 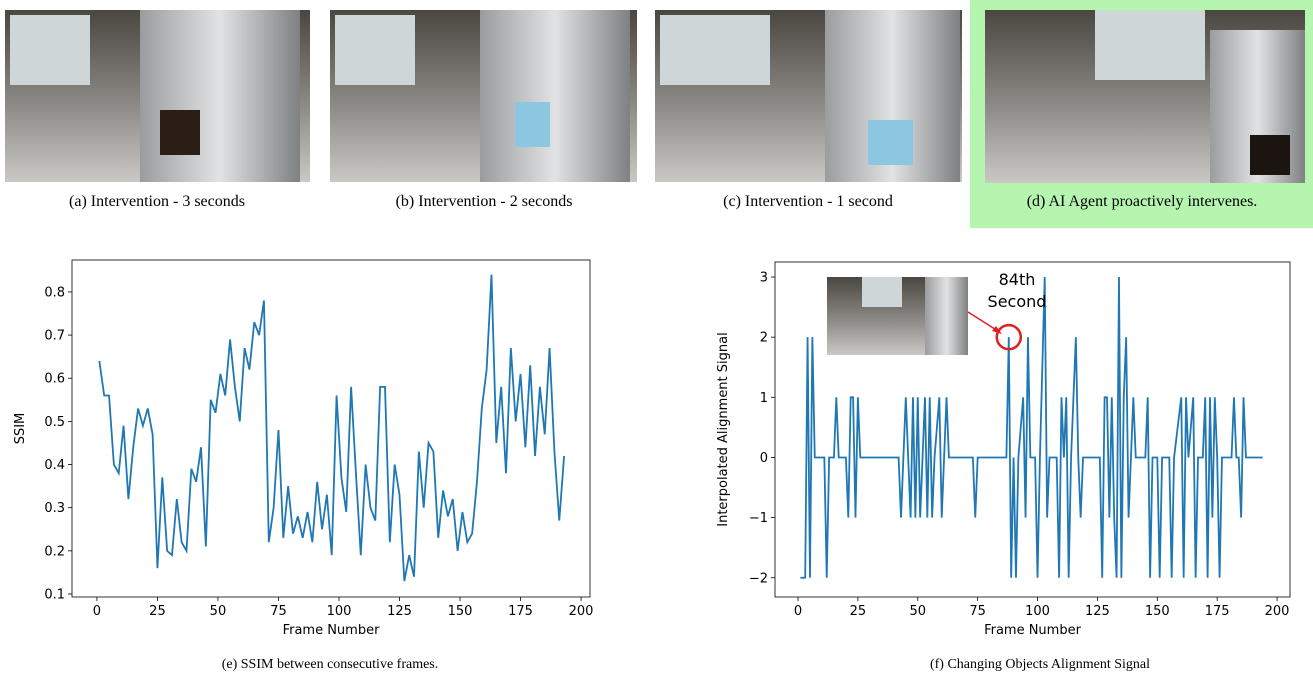 I want to click on y-tick-label: 0.2, so click(x=54, y=551).